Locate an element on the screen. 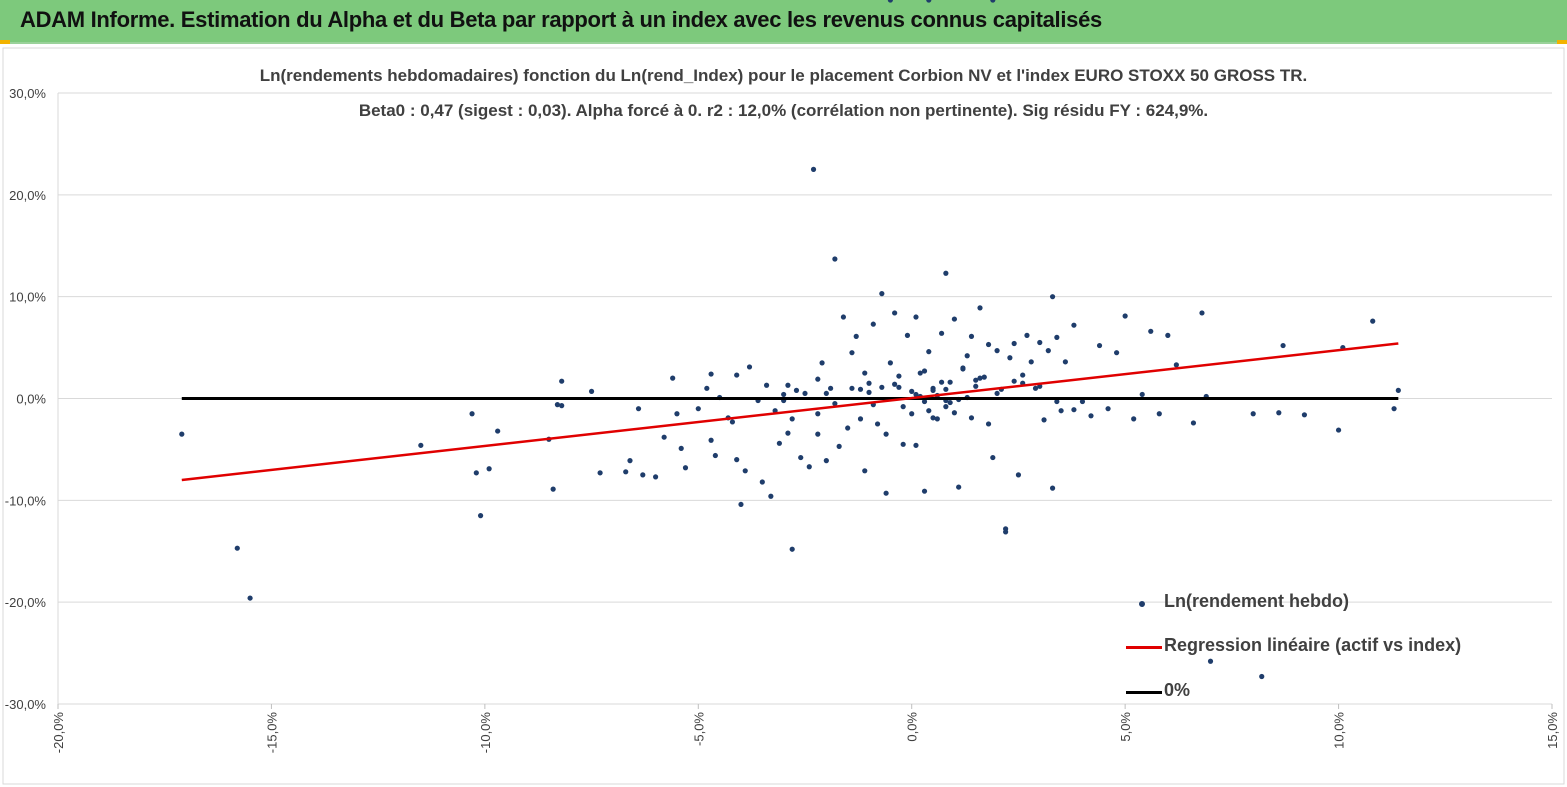  x-tick-label: 0,0% is located at coordinates (912, 727).